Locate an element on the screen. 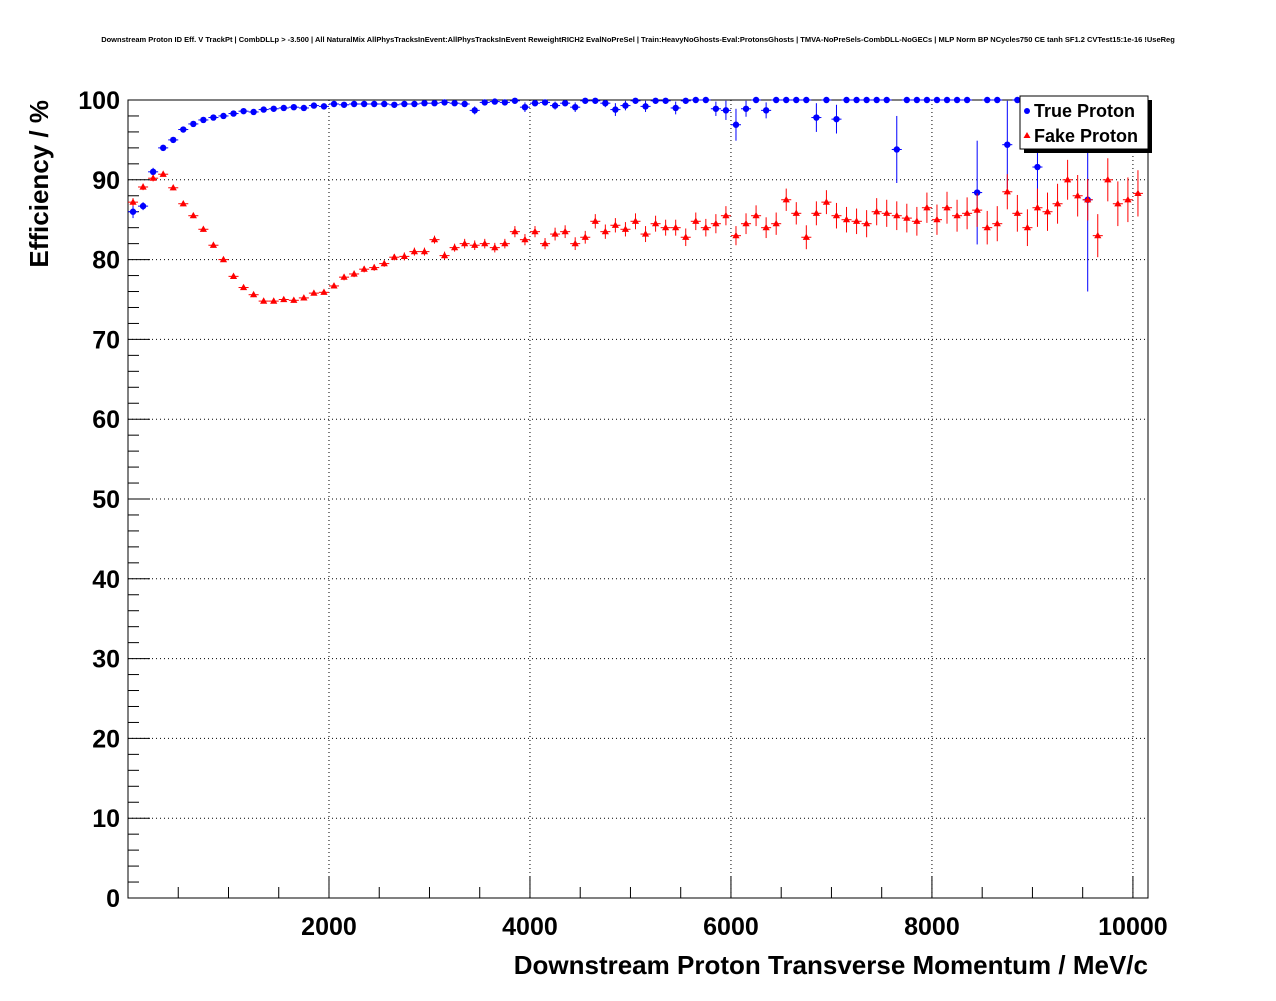 The image size is (1276, 1001). y-tick-label: 70 is located at coordinates (106, 340).